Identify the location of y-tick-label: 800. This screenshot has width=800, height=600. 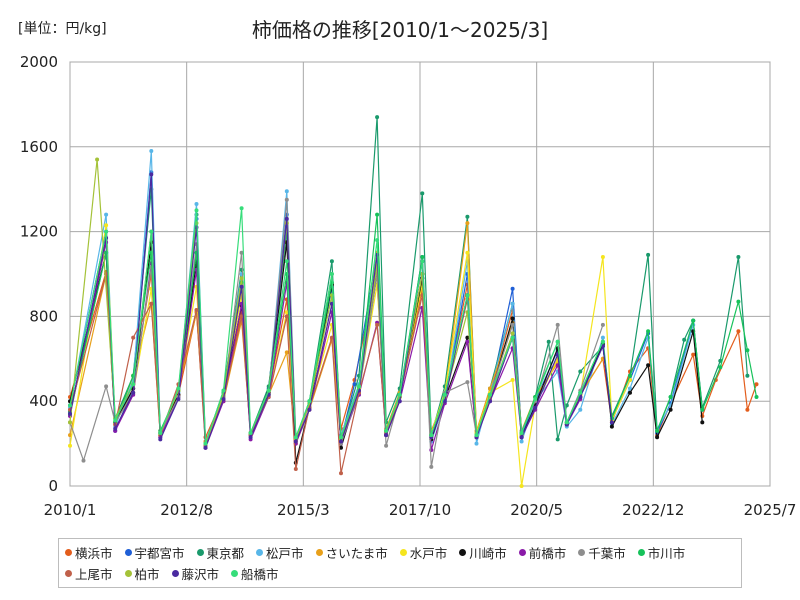
(43, 316).